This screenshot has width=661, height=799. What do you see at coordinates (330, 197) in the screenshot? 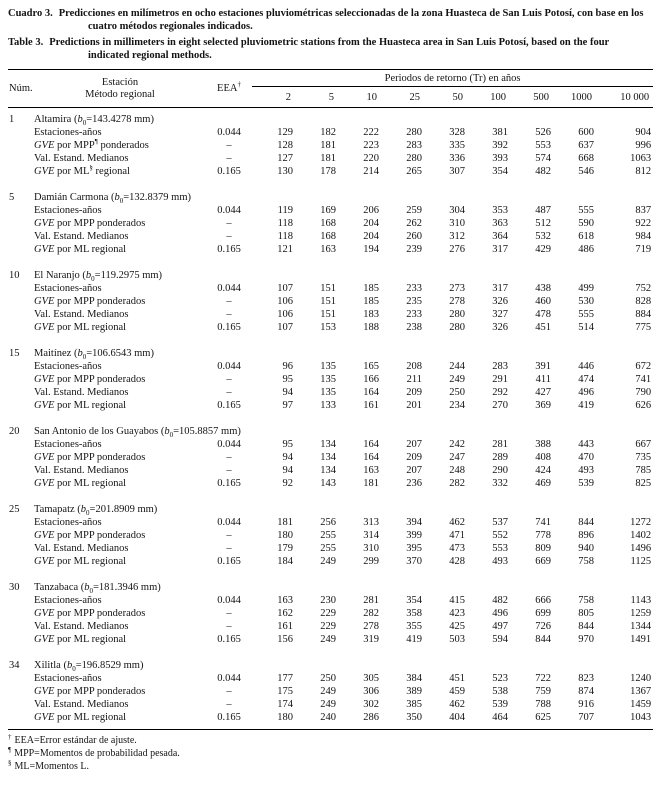
I see `station-header-row: 5 Damián Carmona (b0=132.8379 mm)` at bounding box center [330, 197].